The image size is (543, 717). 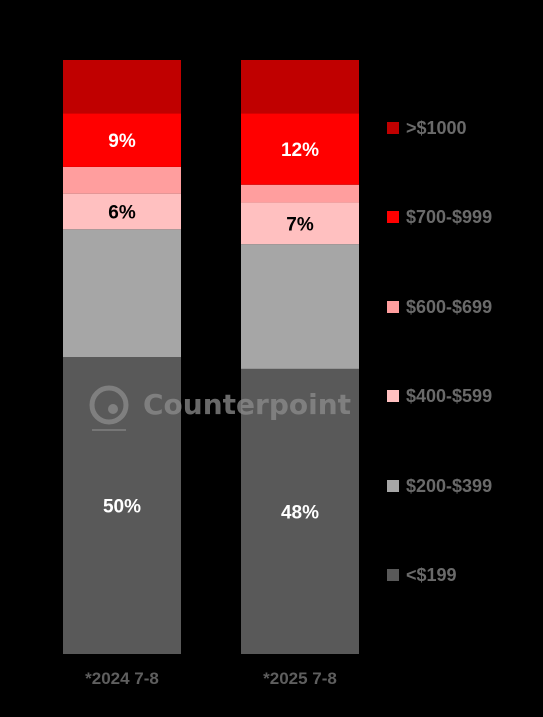 I want to click on legend-label: $200-$399, so click(x=449, y=486).